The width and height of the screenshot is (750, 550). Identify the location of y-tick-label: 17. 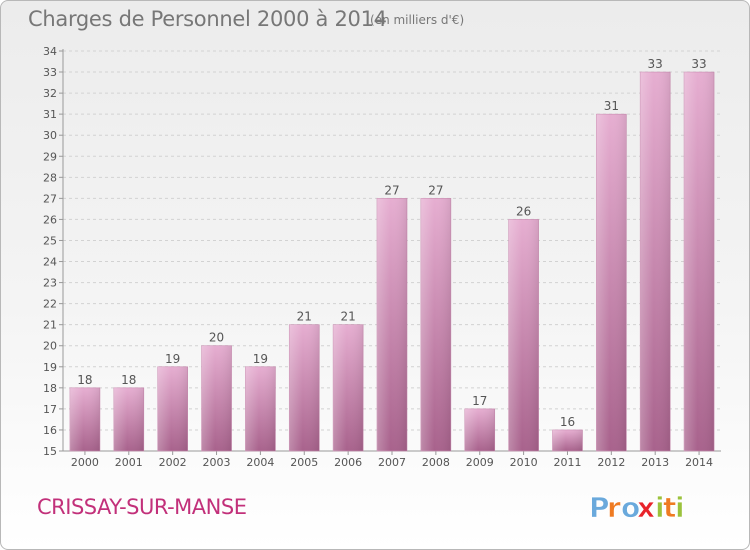
(50, 409).